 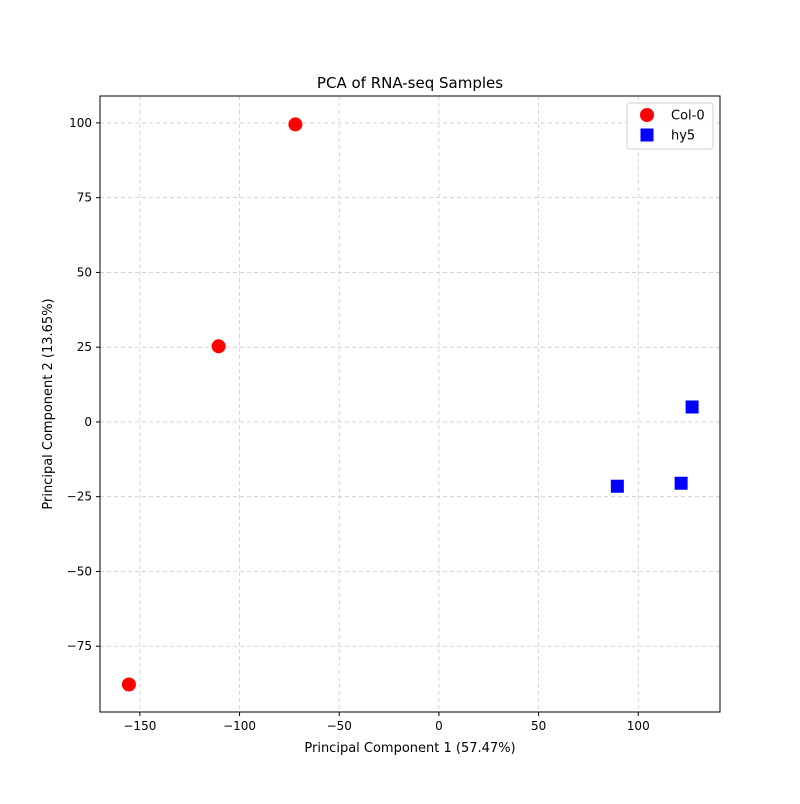 I want to click on legend-label: hy5, so click(x=683, y=136).